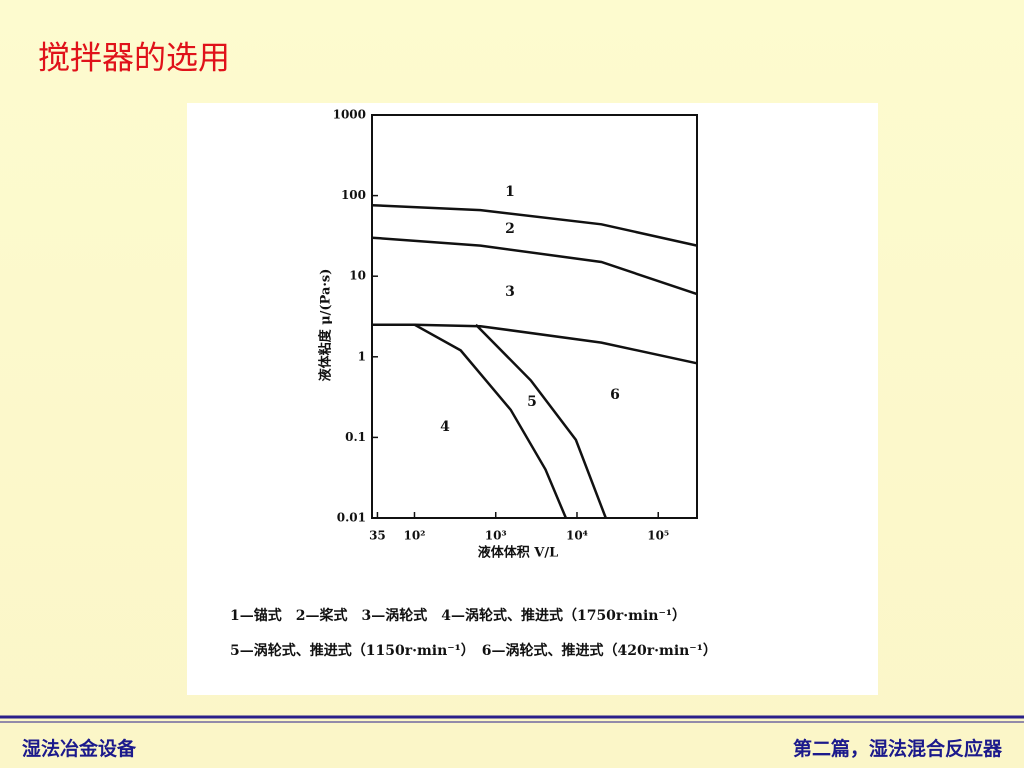 The height and width of the screenshot is (768, 1024). What do you see at coordinates (351, 518) in the screenshot?
I see `y-tick-label: 0.01` at bounding box center [351, 518].